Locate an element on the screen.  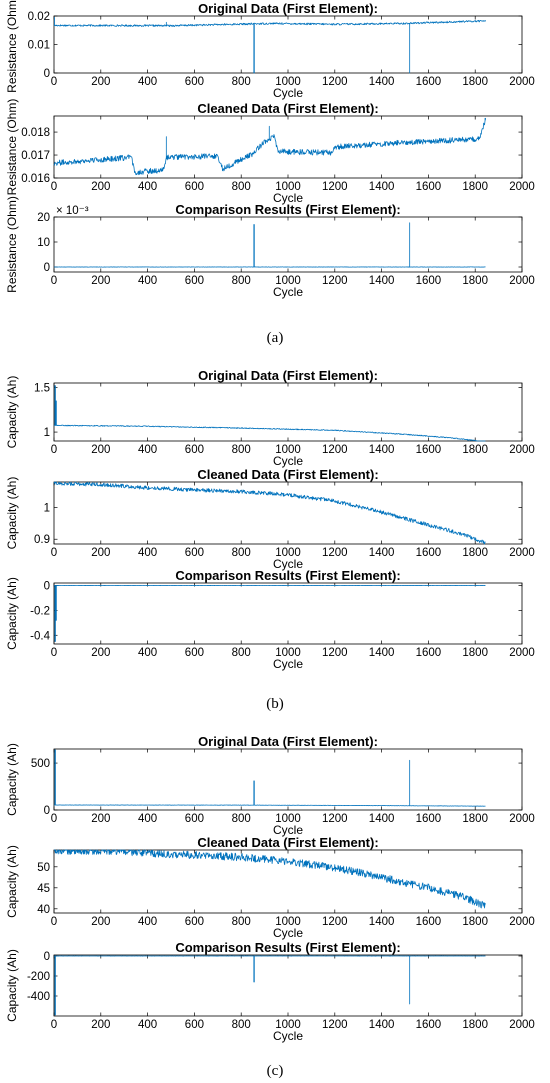
chart-b3-ytick-label: -0.4 is located at coordinates (40, 636).